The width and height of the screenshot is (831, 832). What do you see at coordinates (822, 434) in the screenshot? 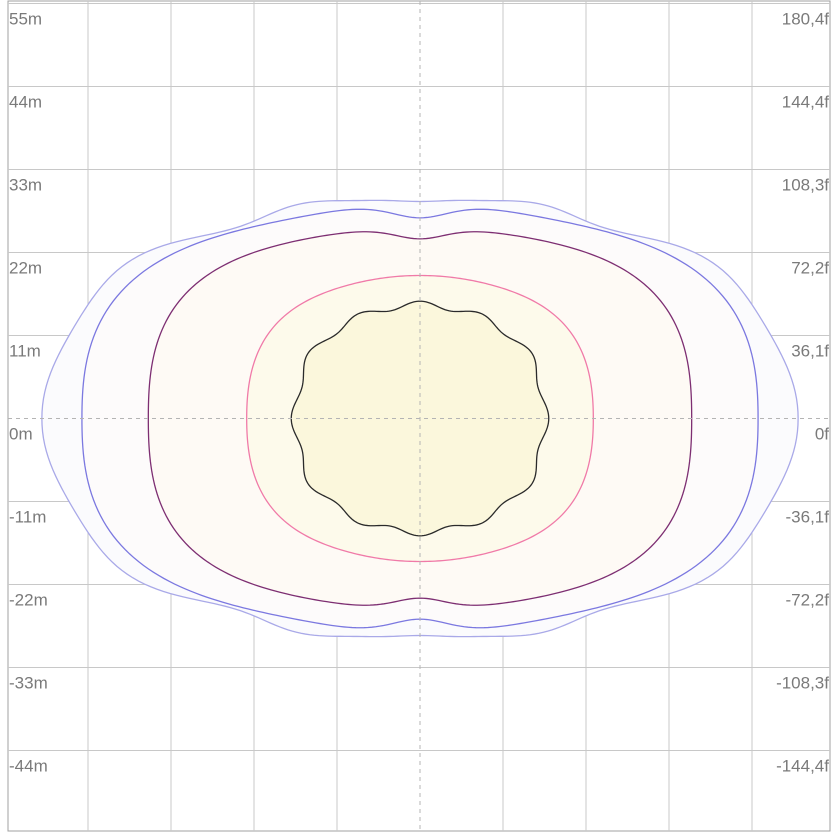
I see `right-tick-label: 0f` at bounding box center [822, 434].